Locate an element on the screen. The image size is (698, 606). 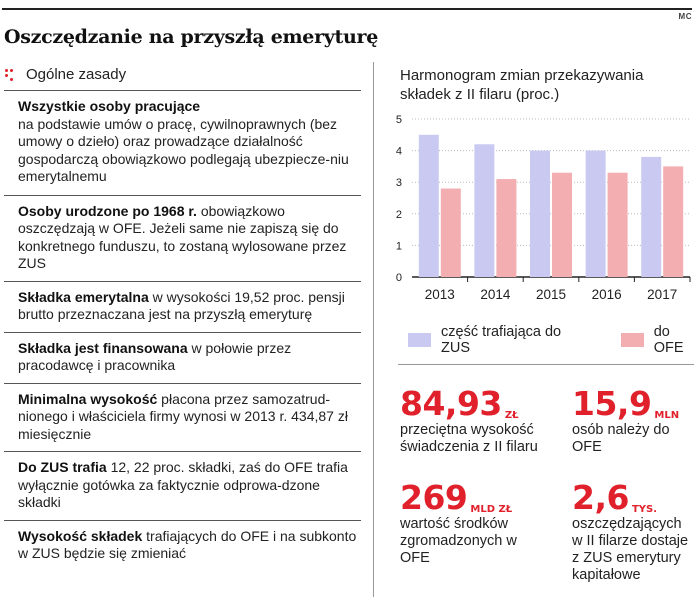
legend-swatch-ofe is located at coordinates (632, 340).